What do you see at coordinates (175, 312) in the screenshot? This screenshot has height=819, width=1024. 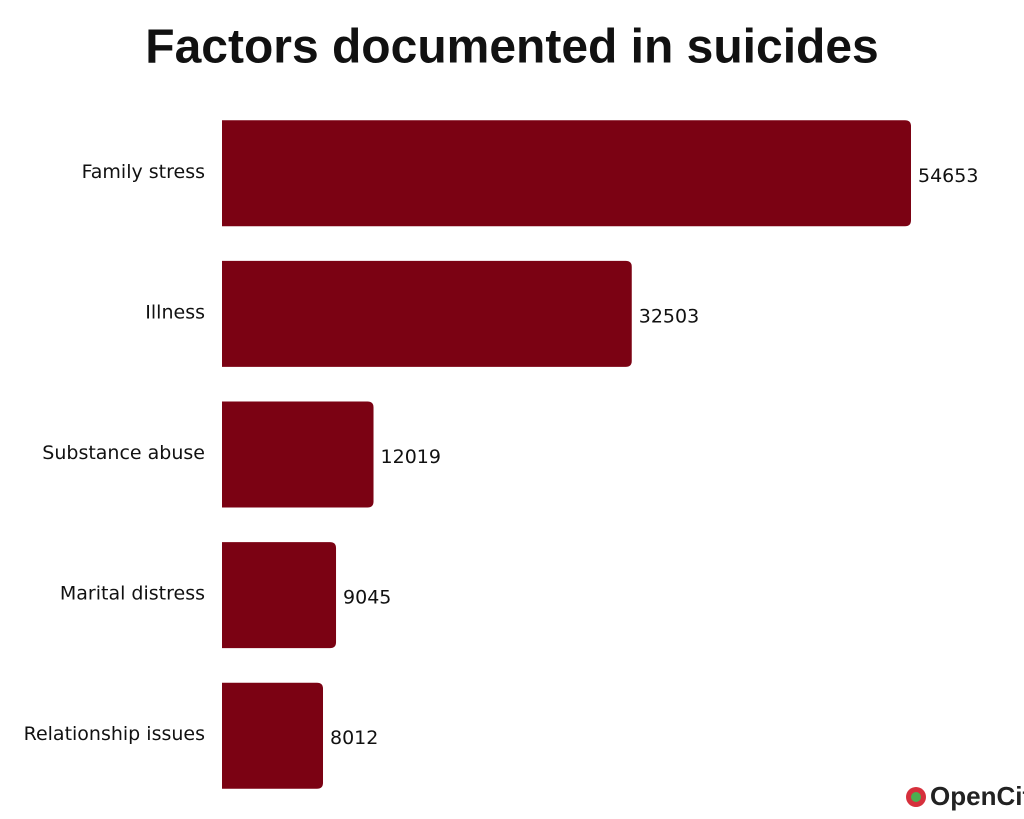 I see `y-tick-label: Illness` at bounding box center [175, 312].